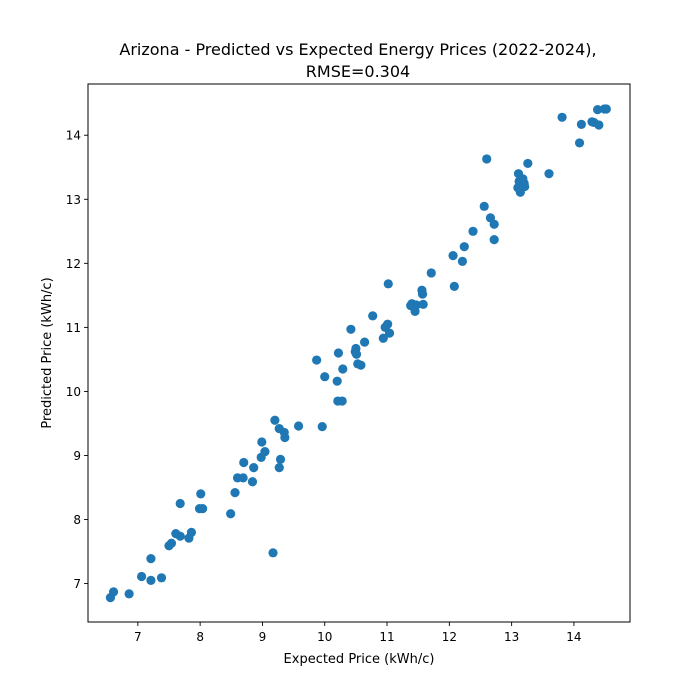 The image size is (700, 700). What do you see at coordinates (511, 637) in the screenshot?
I see `x-tick-label: 13` at bounding box center [511, 637].